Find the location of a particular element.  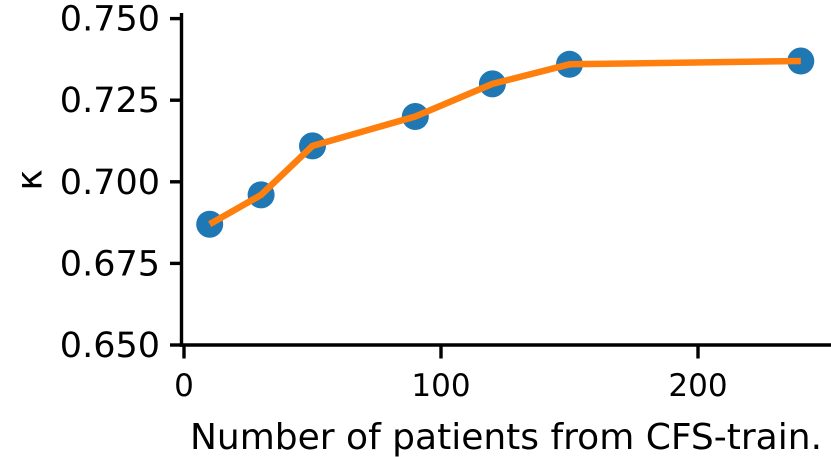

x-axis-ticks: 0 100 200 is located at coordinates (451, 374).